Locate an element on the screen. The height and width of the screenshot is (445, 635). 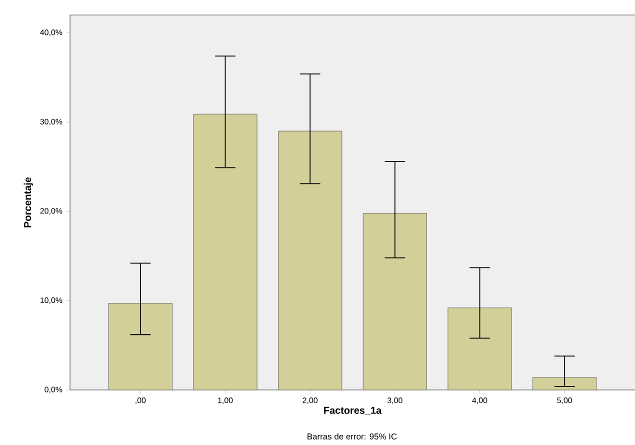
y-axis-title: Porcentaje is located at coordinates (29, 202).